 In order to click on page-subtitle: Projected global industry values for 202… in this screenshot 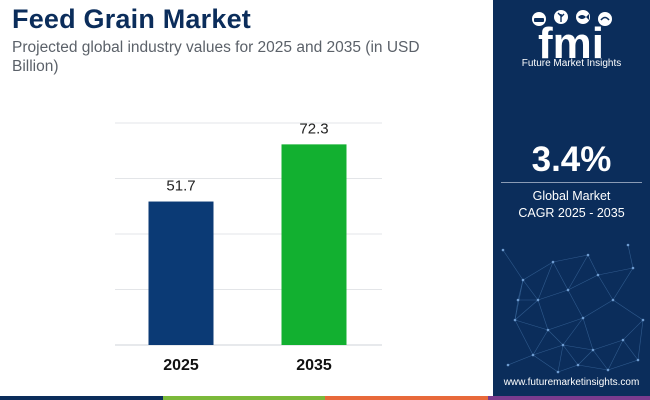, I will do `click(216, 57)`.